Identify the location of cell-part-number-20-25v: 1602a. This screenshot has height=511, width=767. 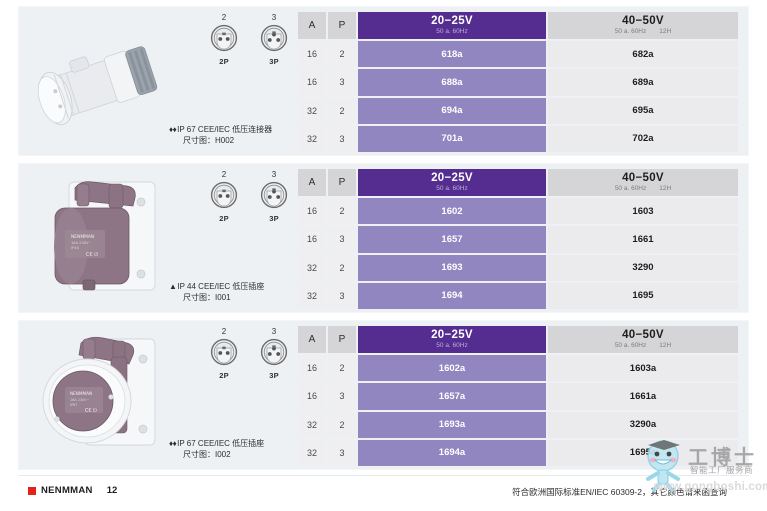
(452, 368).